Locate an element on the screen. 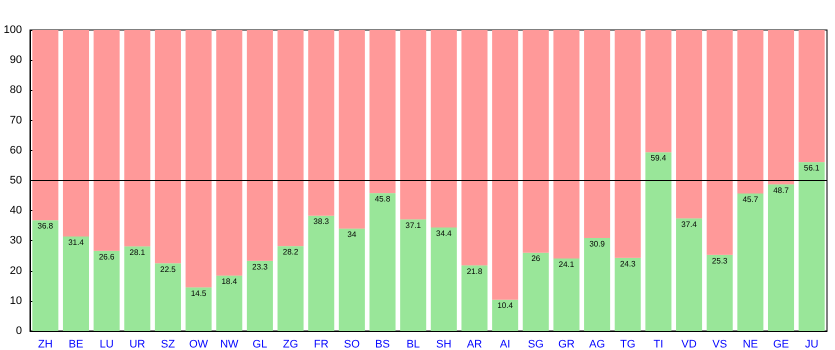 This screenshot has width=835, height=350. data-label: 14.5 is located at coordinates (198, 293).